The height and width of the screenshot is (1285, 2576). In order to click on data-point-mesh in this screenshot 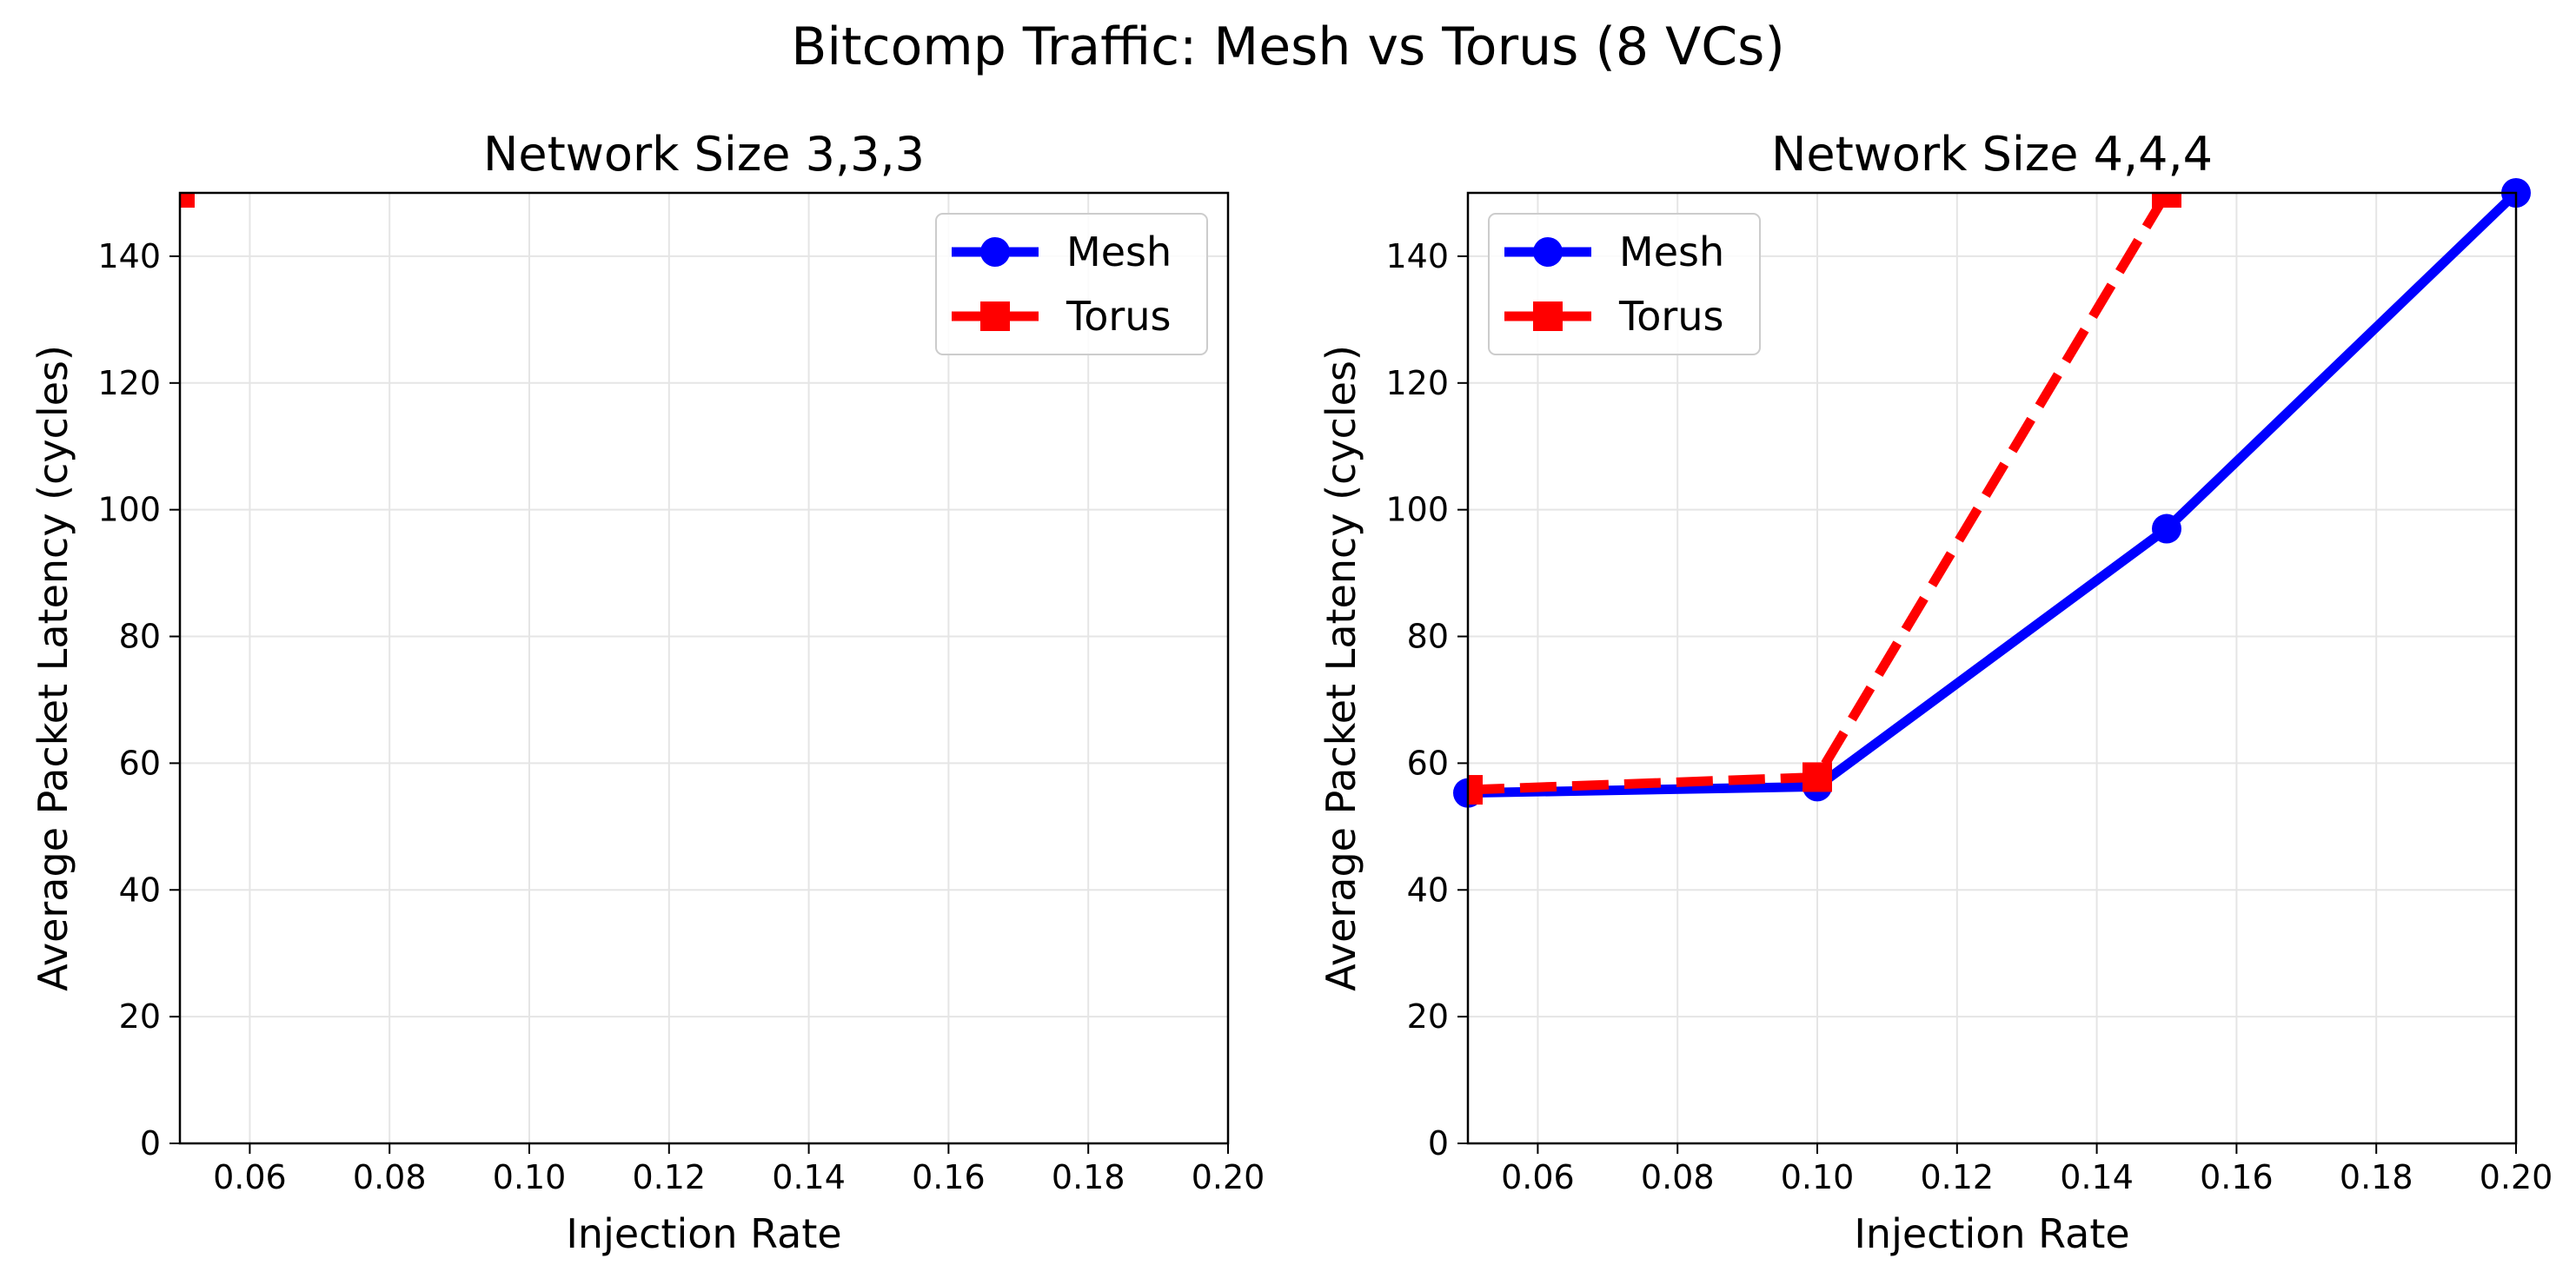, I will do `click(2166, 528)`.